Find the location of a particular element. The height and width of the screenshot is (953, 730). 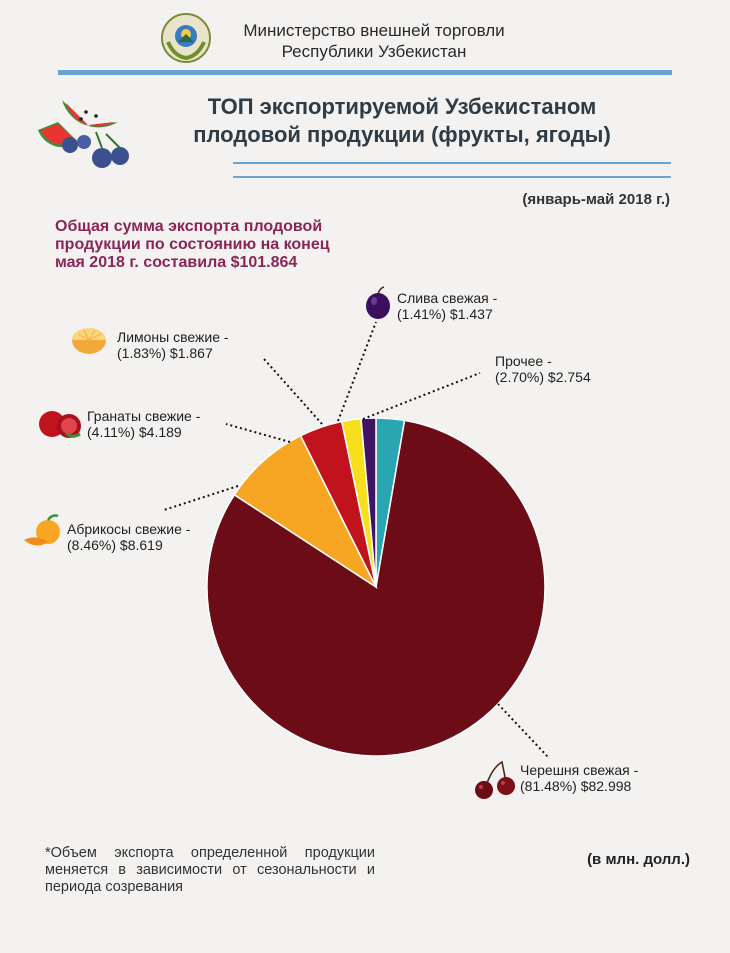

watermelon-blueberry-icon is located at coordinates (83, 134).